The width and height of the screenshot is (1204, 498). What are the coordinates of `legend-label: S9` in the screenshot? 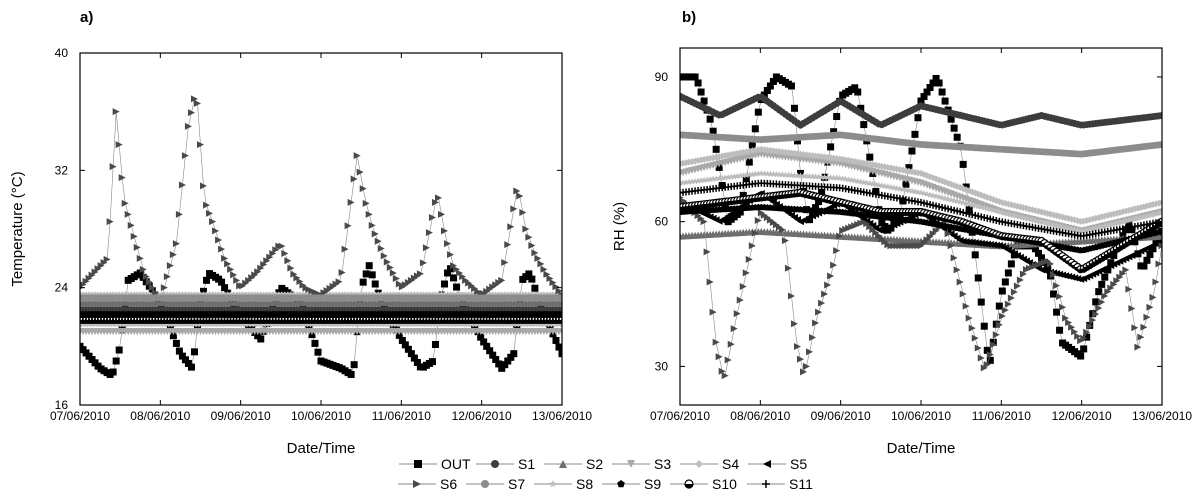 It's located at (652, 484).